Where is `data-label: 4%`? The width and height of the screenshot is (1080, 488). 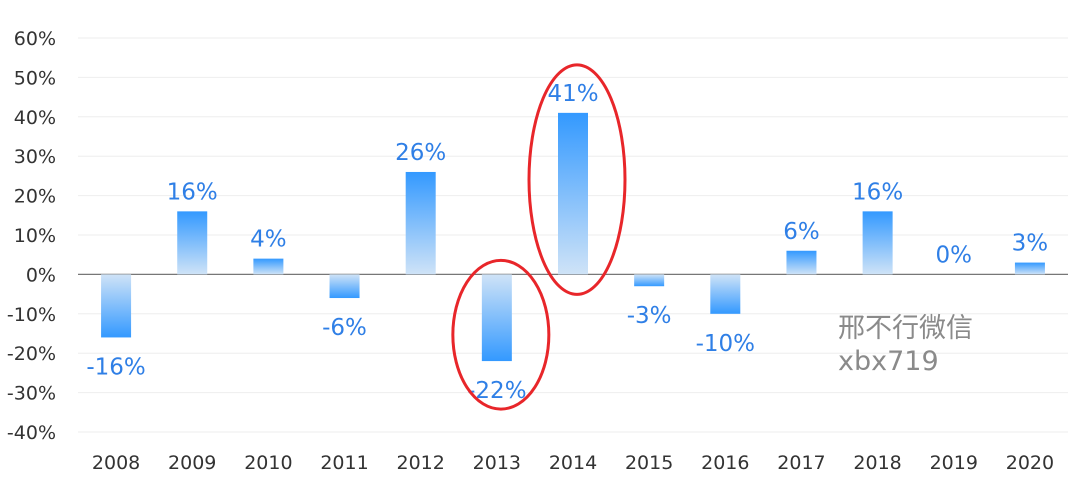 data-label: 4% is located at coordinates (268, 240).